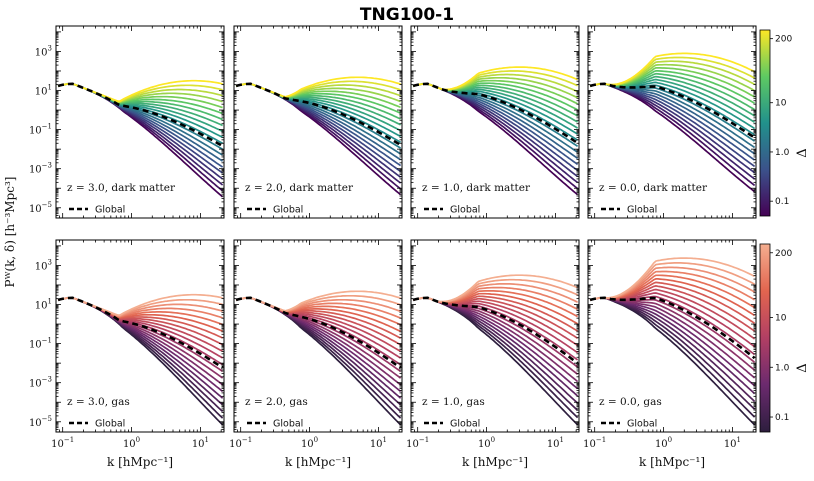 The image size is (814, 481). I want to click on panel: 10⁻¹ 10⁰ 10¹ k [hMpc⁻¹] z = 2.0, gas Global, so click(316, 354).